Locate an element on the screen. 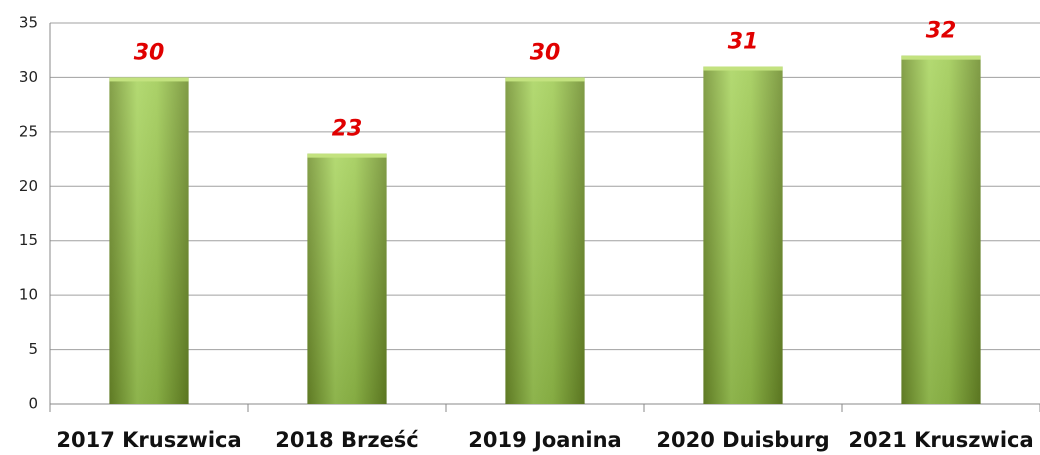  x-tick-label: 2017 Kruszwica is located at coordinates (148, 440).